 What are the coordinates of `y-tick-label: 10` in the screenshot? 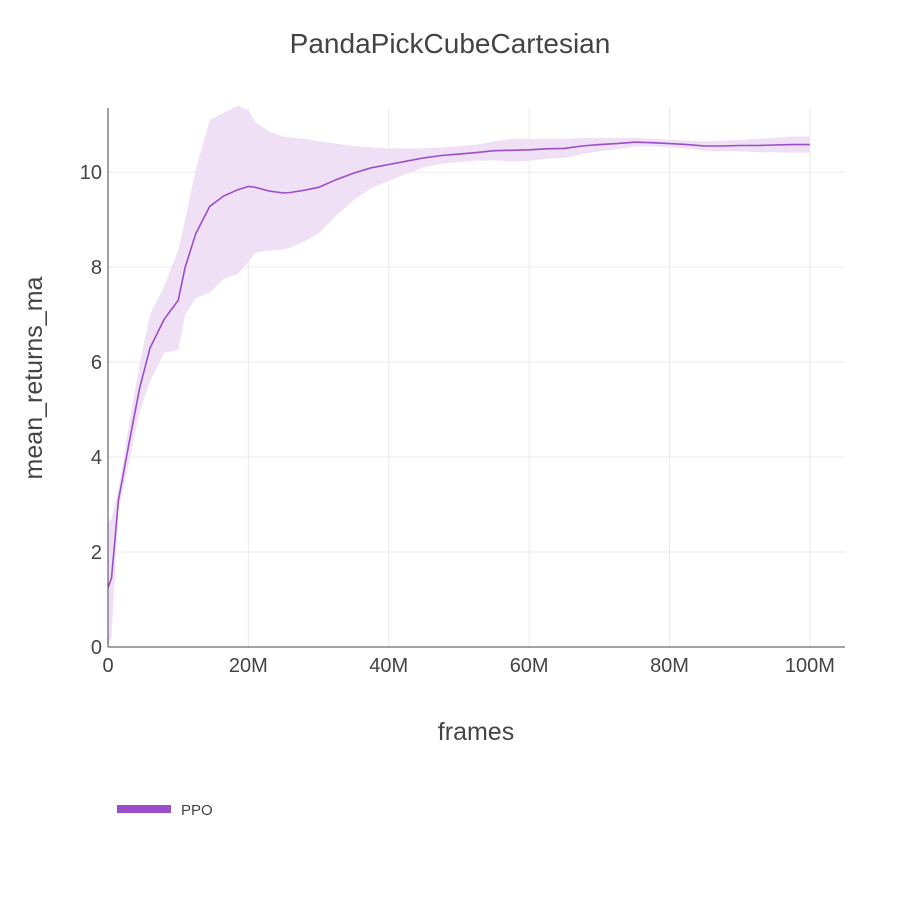 It's located at (91, 173).